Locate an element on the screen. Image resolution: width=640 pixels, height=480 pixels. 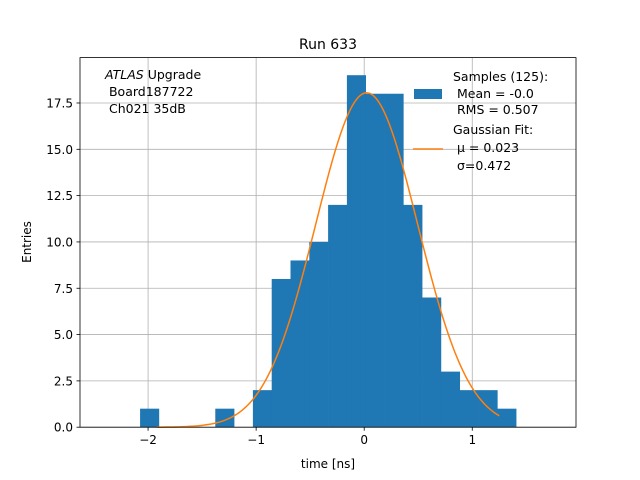
x-tick-label: 1 is located at coordinates (472, 440).